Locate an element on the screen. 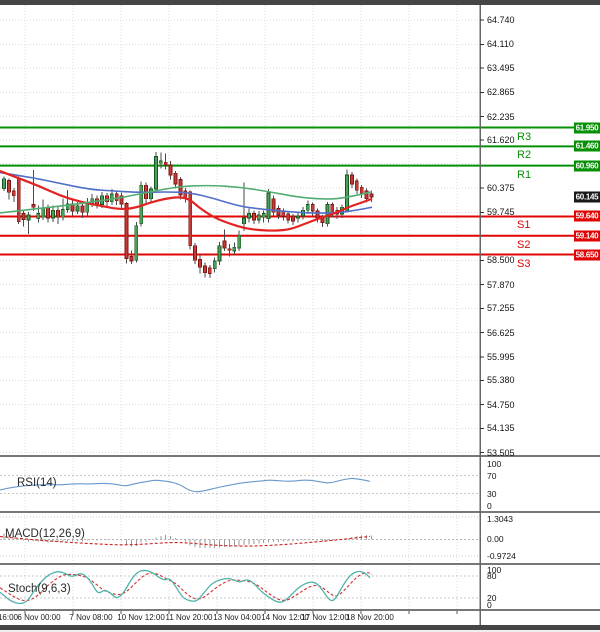  window-bottom-bar is located at coordinates (300, 627).